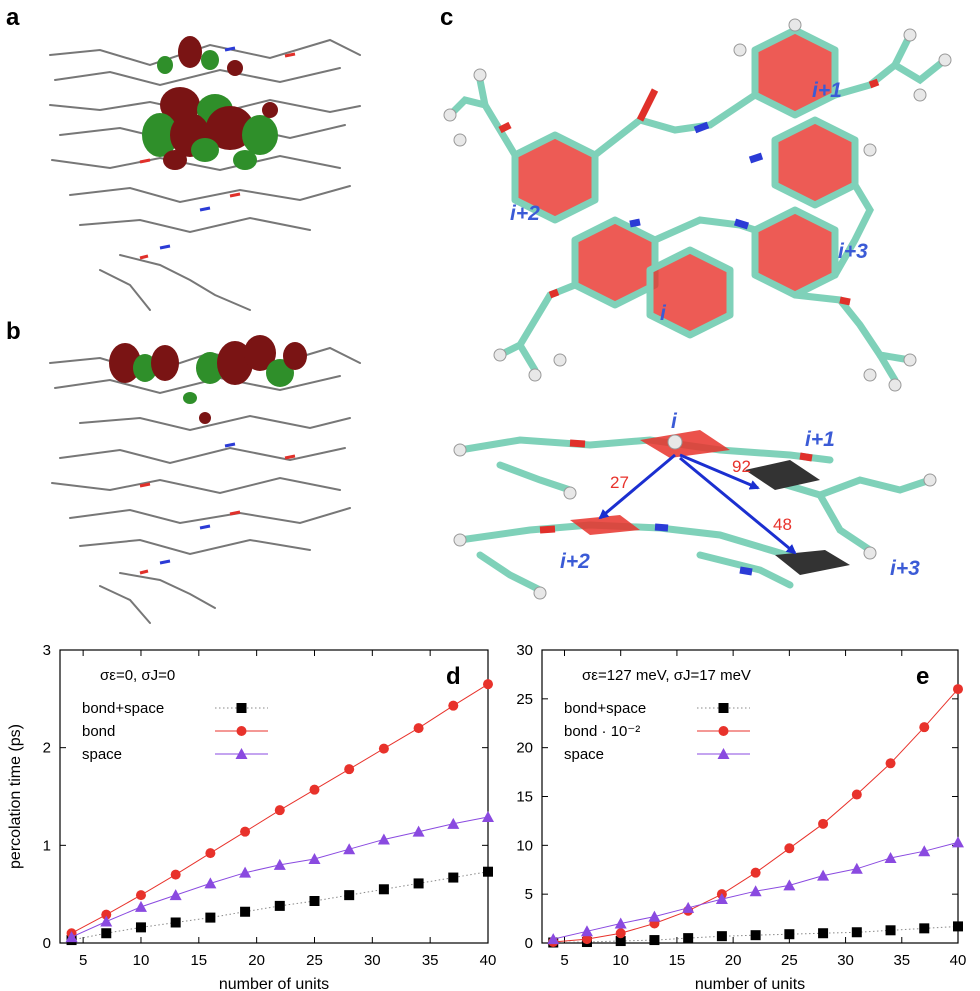 This screenshot has width=980, height=991. Describe the element at coordinates (789, 960) in the screenshot. I see `x-tick-label: 25` at that location.